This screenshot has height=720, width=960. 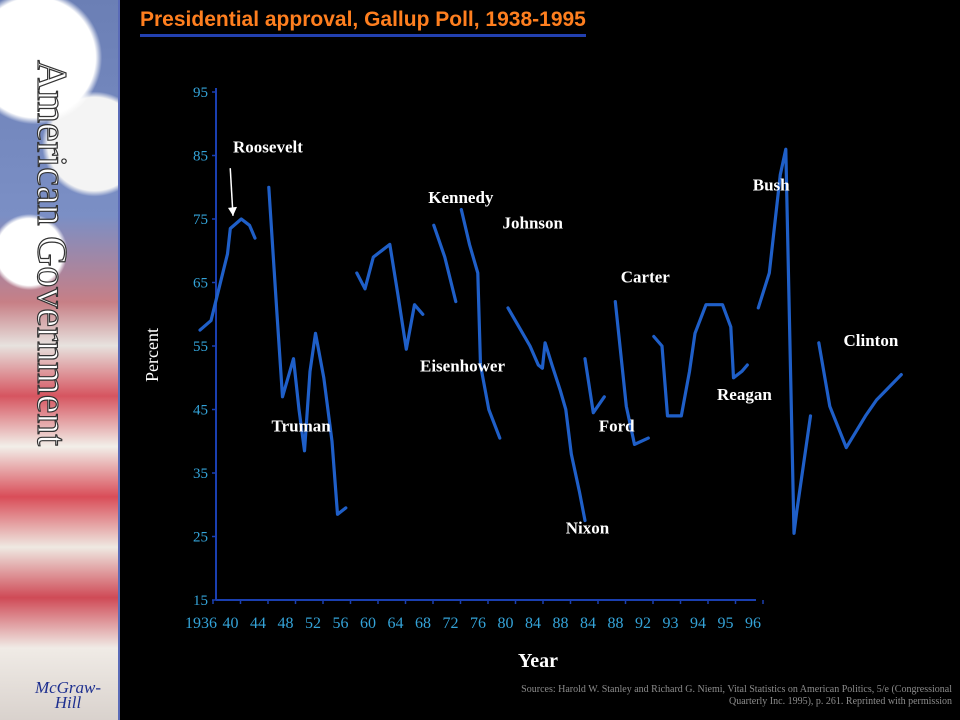 I want to click on x-axis-title: Year, so click(x=538, y=661).